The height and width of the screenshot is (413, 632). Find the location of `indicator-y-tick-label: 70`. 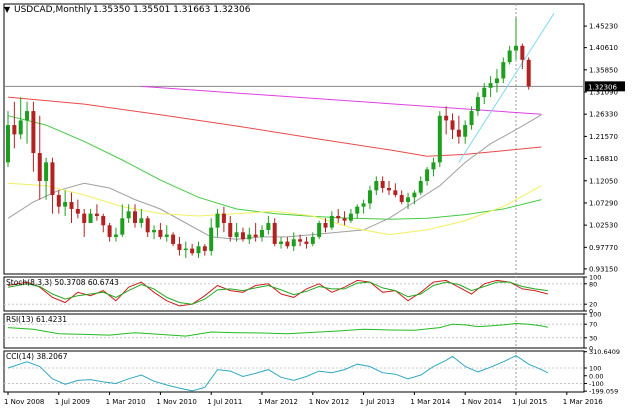

indicator-y-tick-label: 70 is located at coordinates (593, 325).